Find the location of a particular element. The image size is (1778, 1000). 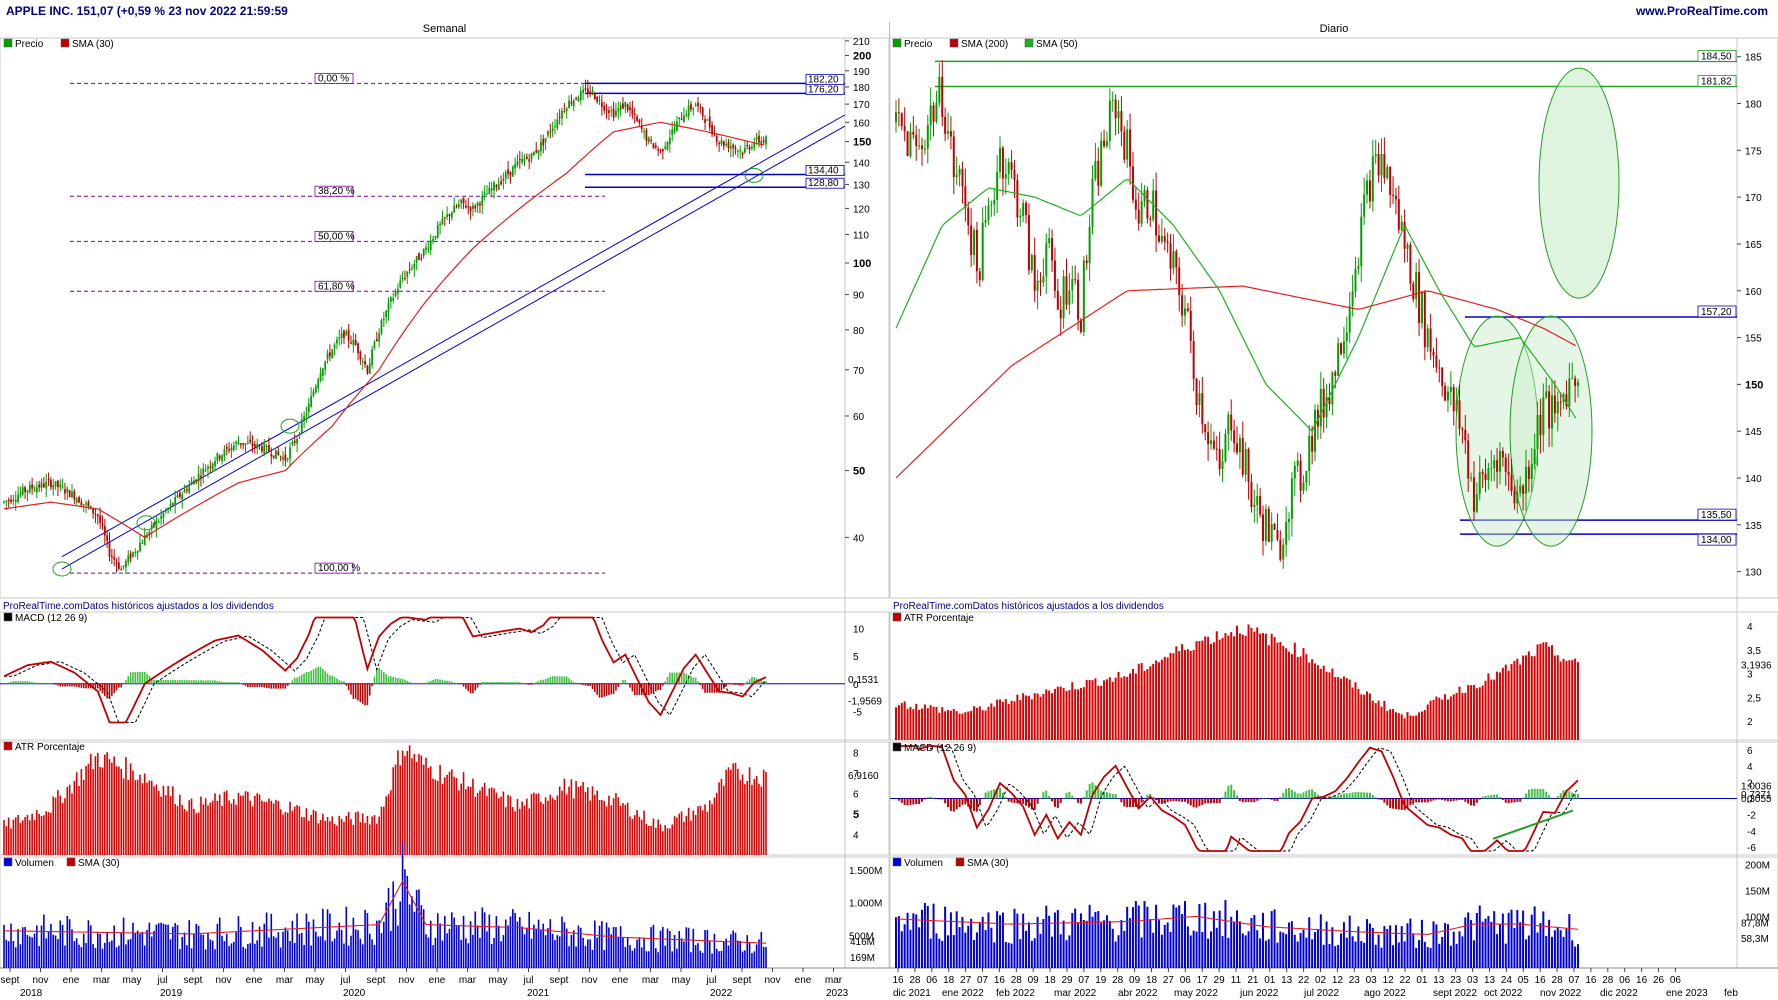

daily-x-tick-42: 28 is located at coordinates (1608, 980).